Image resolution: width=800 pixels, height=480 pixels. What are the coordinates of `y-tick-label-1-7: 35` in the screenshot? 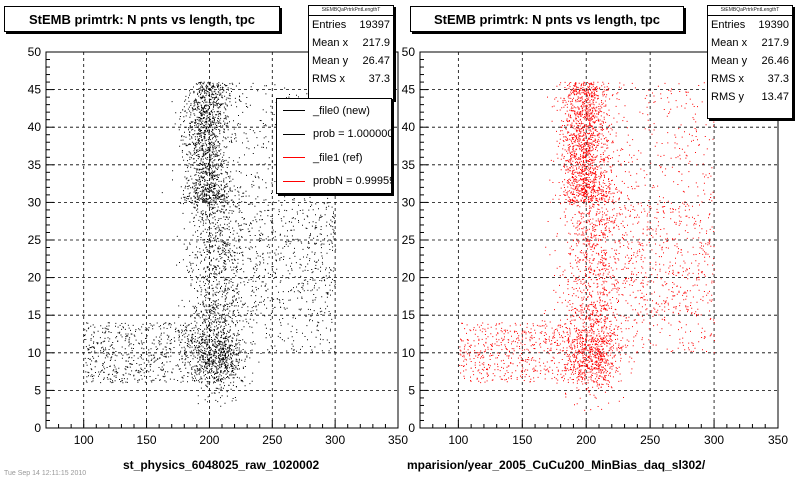 It's located at (409, 165).